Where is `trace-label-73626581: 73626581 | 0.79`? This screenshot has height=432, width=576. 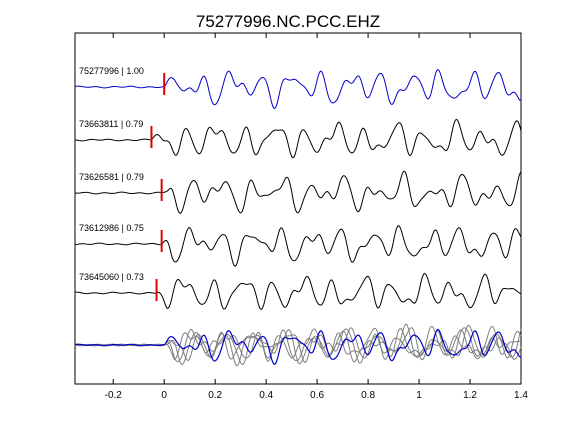
trace-label-73626581: 73626581 | 0.79 is located at coordinates (111, 177).